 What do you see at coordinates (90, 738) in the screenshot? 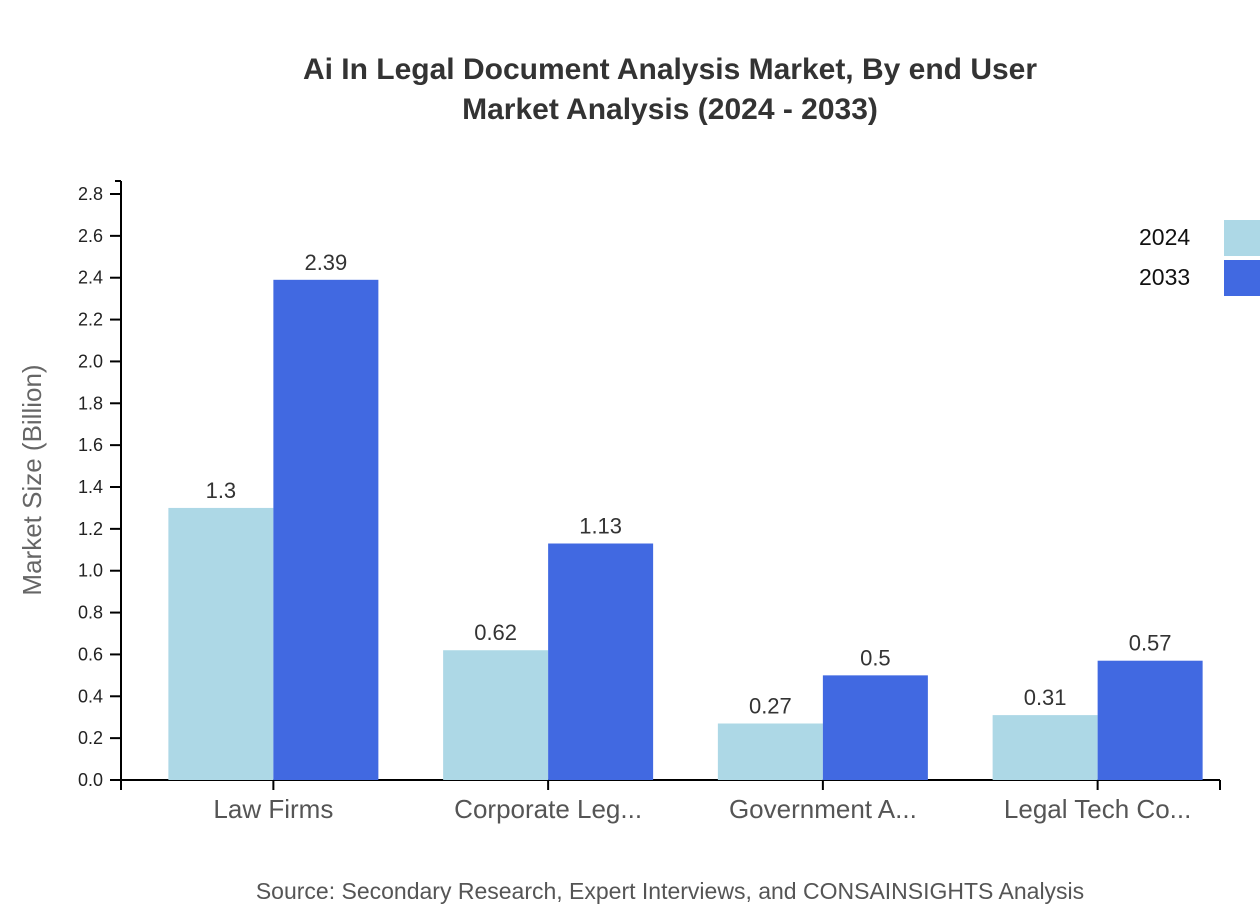
I see `y-tick-label: 0.2` at bounding box center [90, 738].